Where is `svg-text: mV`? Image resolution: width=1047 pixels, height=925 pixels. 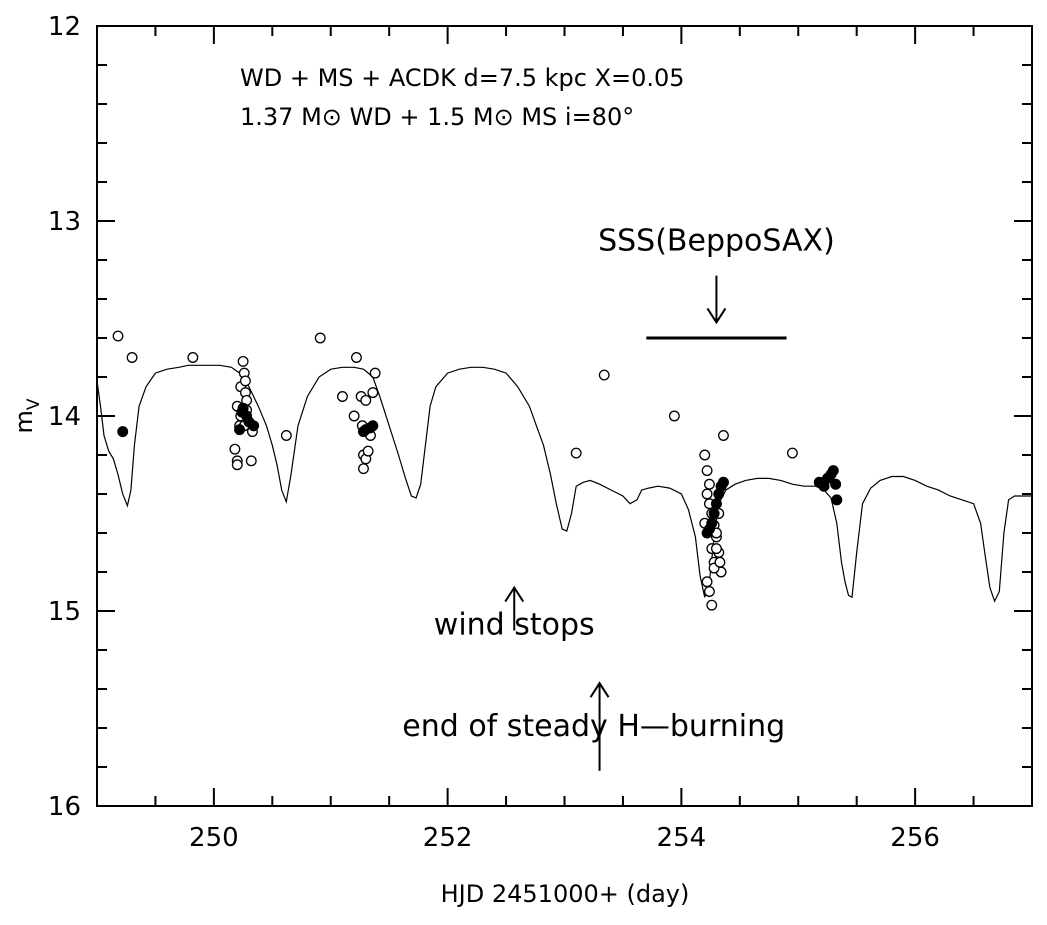 svg-text: mV is located at coordinates (27, 415).